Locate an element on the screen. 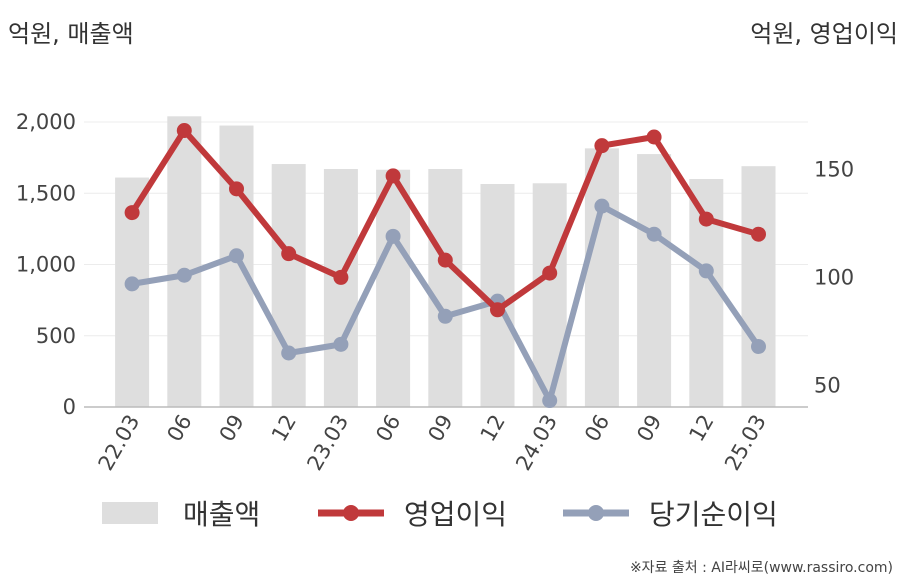 This screenshot has width=908, height=580. left-axis-tick-label: 1,000 is located at coordinates (46, 265).